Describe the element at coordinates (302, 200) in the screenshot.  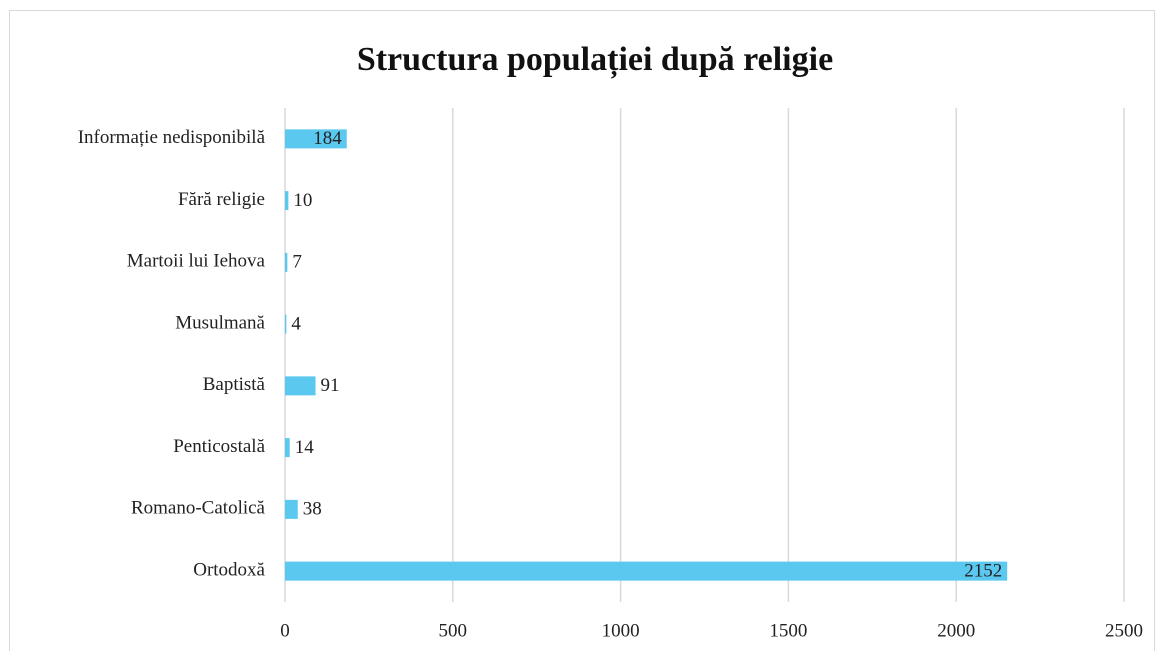
I see `data-label: 10` at that location.